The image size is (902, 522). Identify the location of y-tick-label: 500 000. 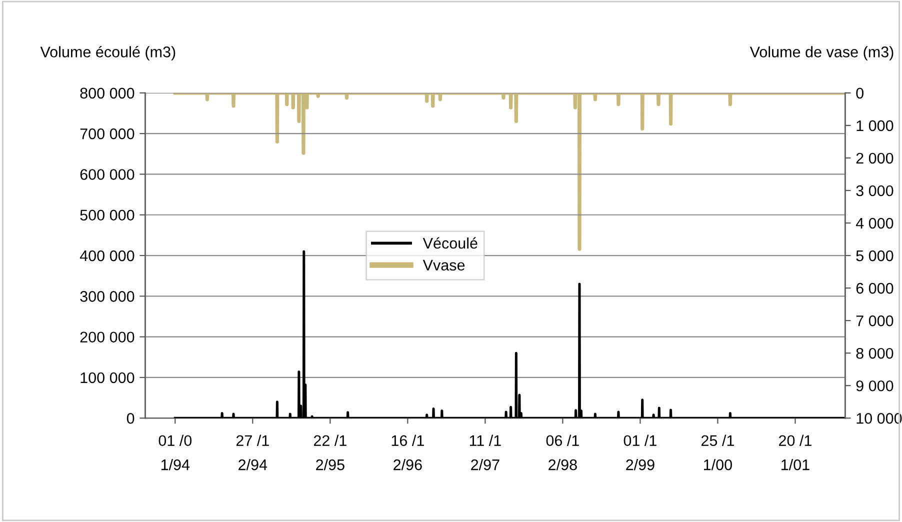
(107, 215).